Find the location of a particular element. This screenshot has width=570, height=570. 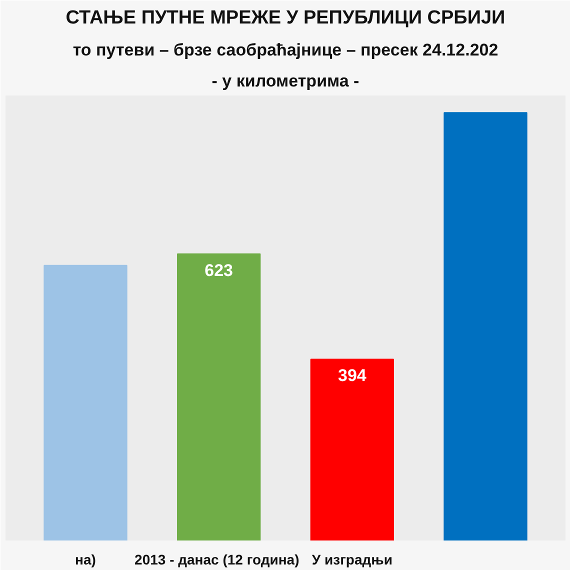

x-tick-label: на) is located at coordinates (85, 560).